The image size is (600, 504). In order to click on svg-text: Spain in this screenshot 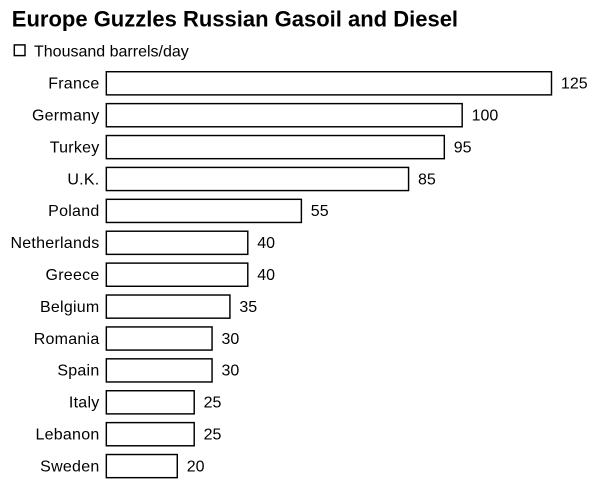, I will do `click(78, 371)`.